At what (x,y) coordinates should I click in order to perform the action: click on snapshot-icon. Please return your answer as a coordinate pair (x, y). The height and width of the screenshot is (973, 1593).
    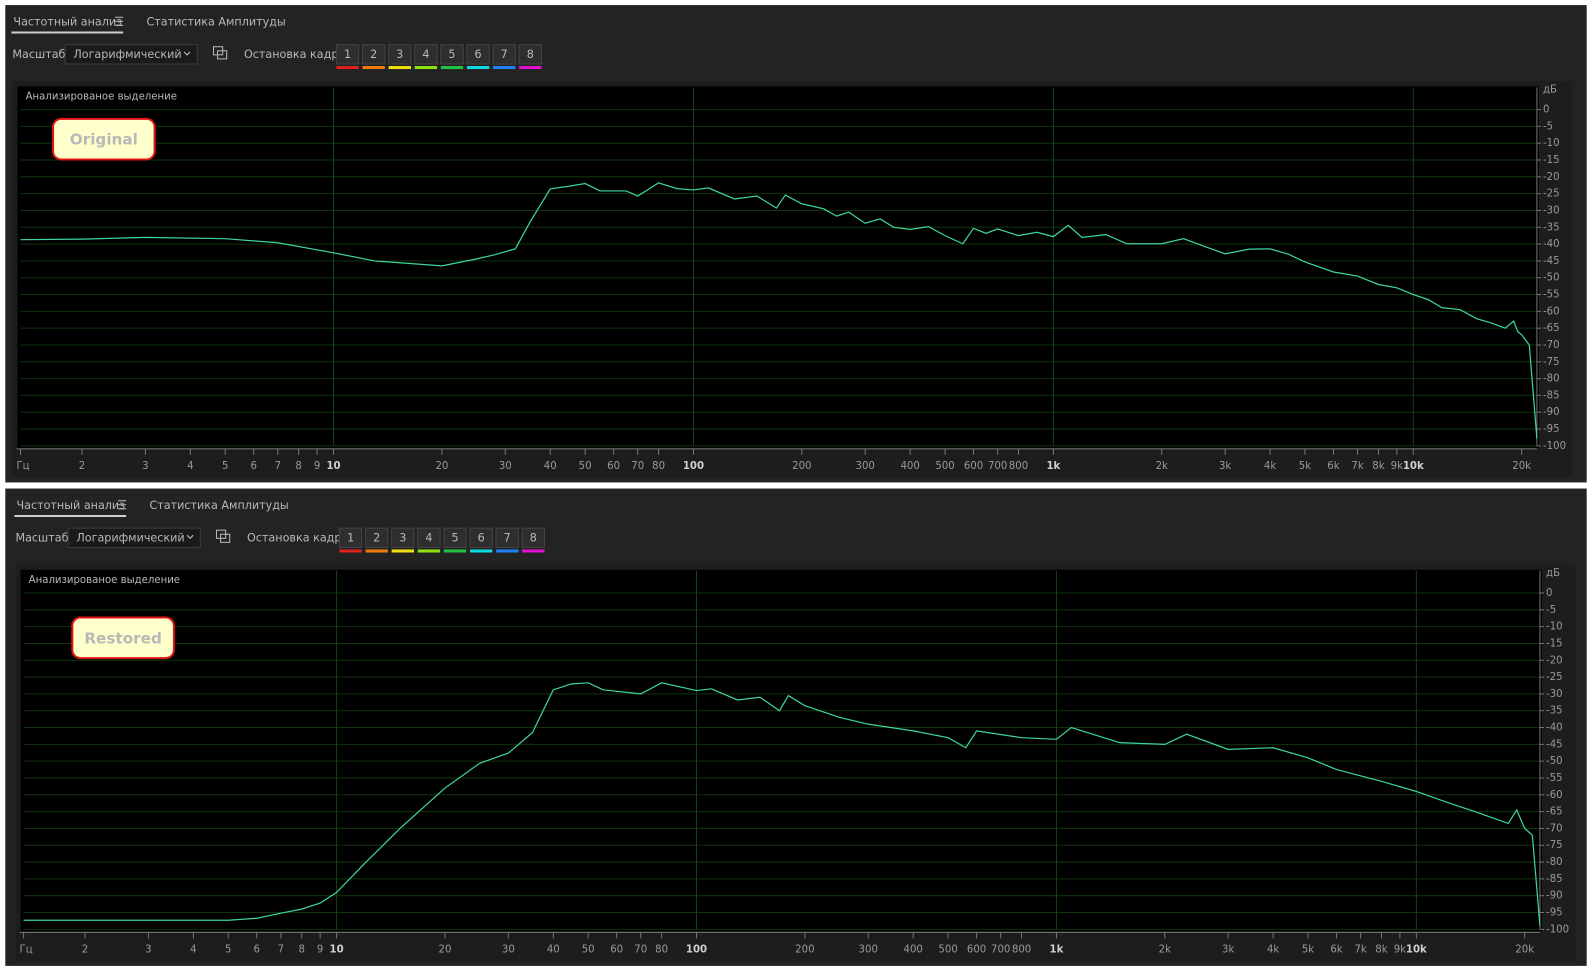
    Looking at the image, I should click on (222, 55).